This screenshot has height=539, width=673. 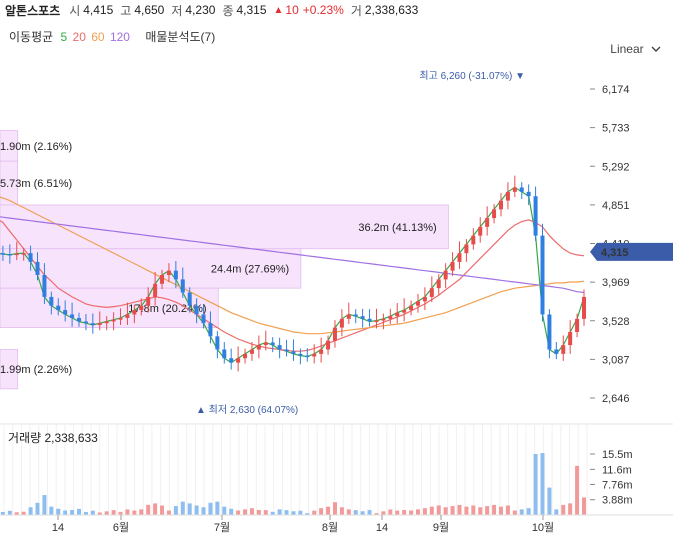 What do you see at coordinates (543, 527) in the screenshot?
I see `time-tick-label: 10월` at bounding box center [543, 527].